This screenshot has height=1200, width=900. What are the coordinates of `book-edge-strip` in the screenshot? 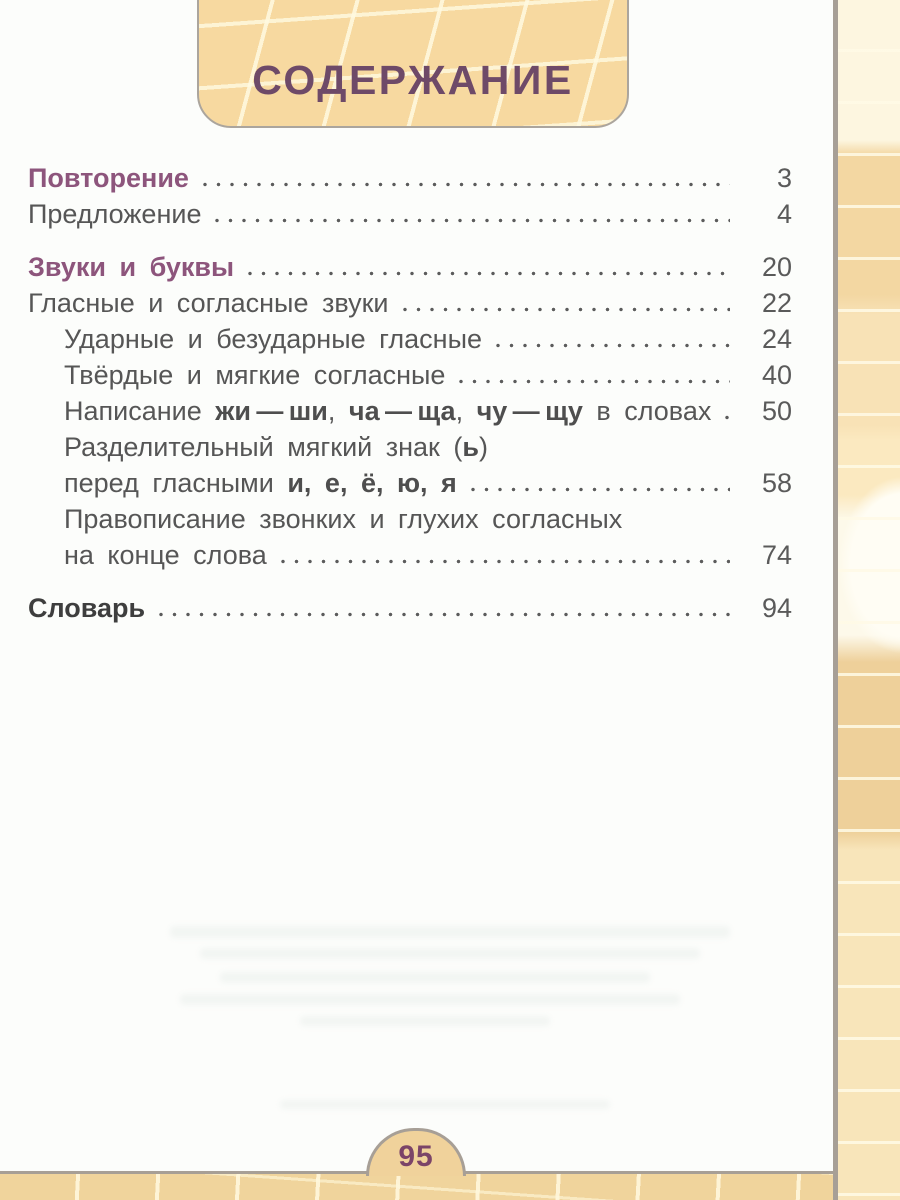 It's located at (866, 600).